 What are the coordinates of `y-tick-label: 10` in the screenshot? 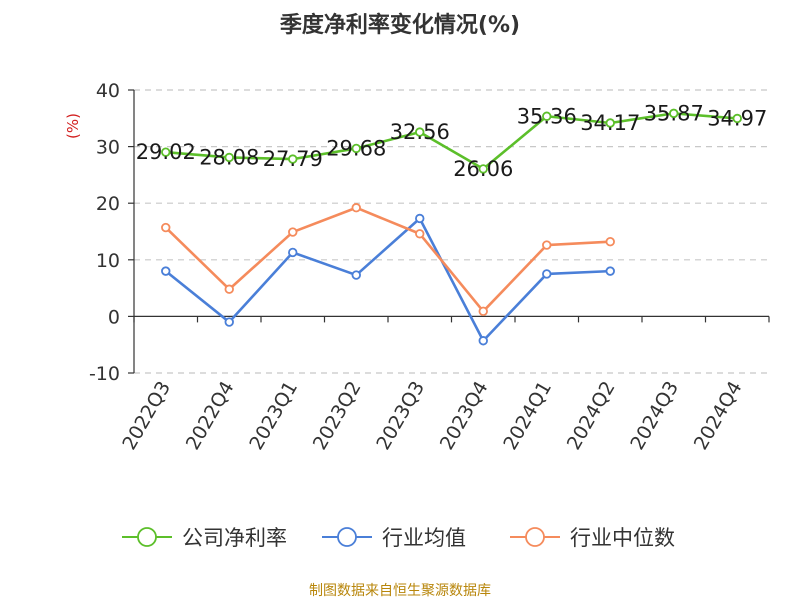 It's located at (108, 261).